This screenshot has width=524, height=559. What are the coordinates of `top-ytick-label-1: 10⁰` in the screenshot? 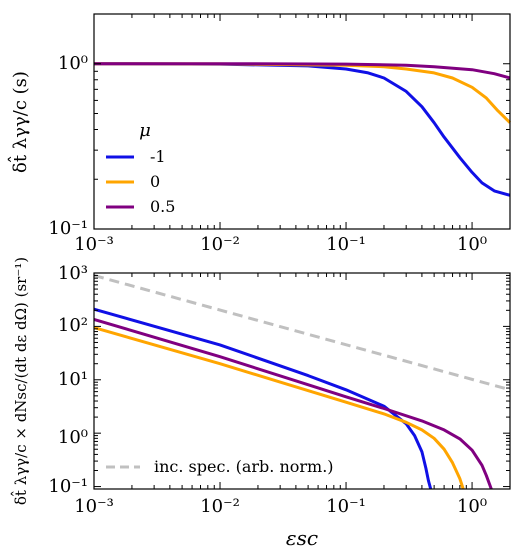 It's located at (73, 63).